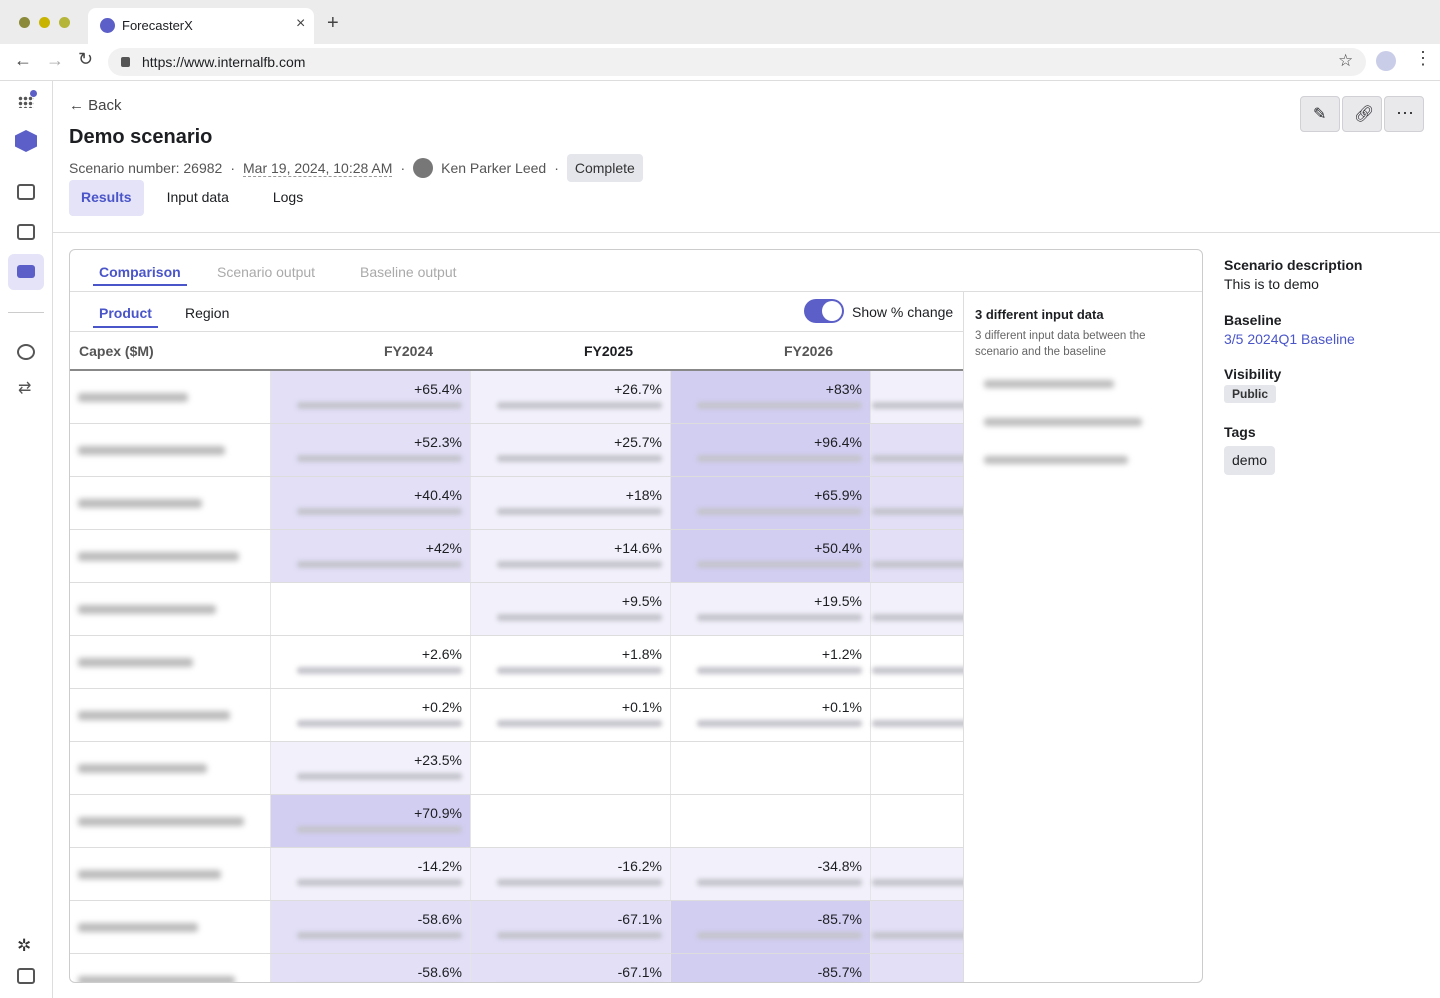 Image resolution: width=1440 pixels, height=998 pixels. I want to click on table-cell: +65.4%, so click(370, 397).